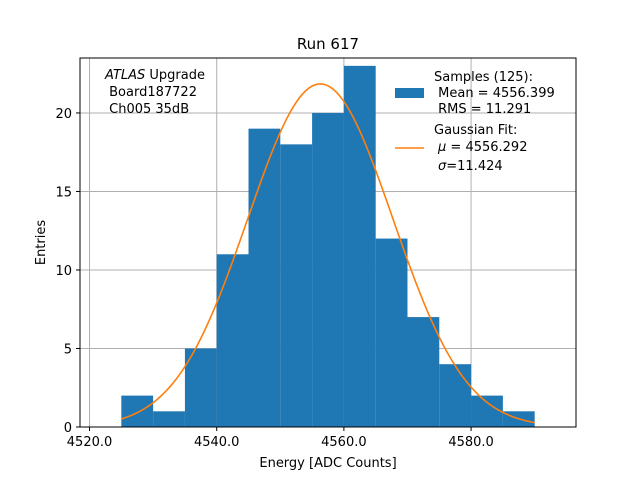 The image size is (640, 480). Describe the element at coordinates (63, 114) in the screenshot. I see `y-tick-label: 20` at that location.